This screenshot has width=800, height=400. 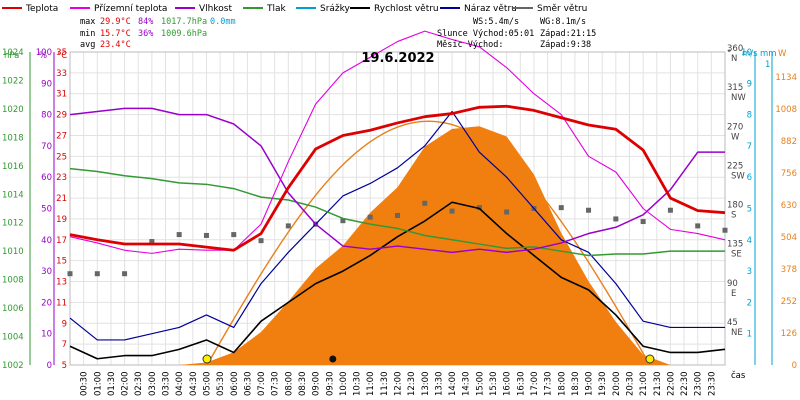 What do you see at coordinates (194, 384) in the screenshot?
I see `time-tick: 04:30` at bounding box center [194, 384].